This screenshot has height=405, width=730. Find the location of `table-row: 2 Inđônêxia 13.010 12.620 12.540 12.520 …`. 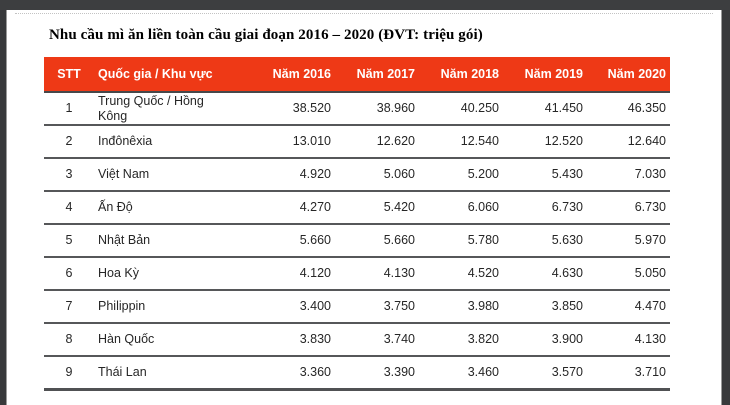

table-row: 2 Inđônêxia 13.010 12.620 12.540 12.520 … is located at coordinates (357, 142).